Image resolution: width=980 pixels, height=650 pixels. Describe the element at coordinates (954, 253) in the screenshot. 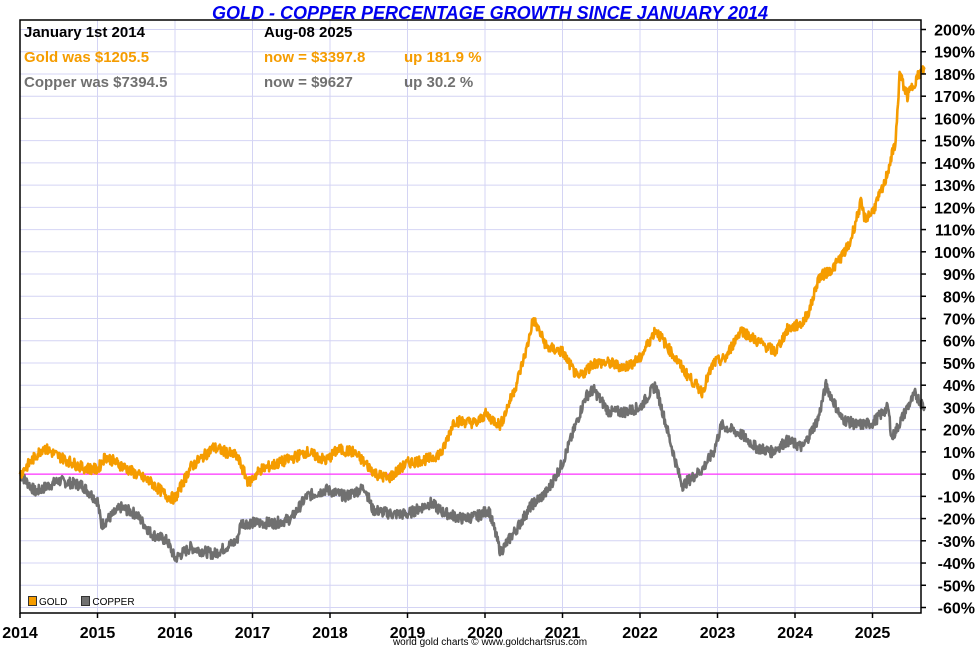

I see `y-tick-label: 100%` at that location.